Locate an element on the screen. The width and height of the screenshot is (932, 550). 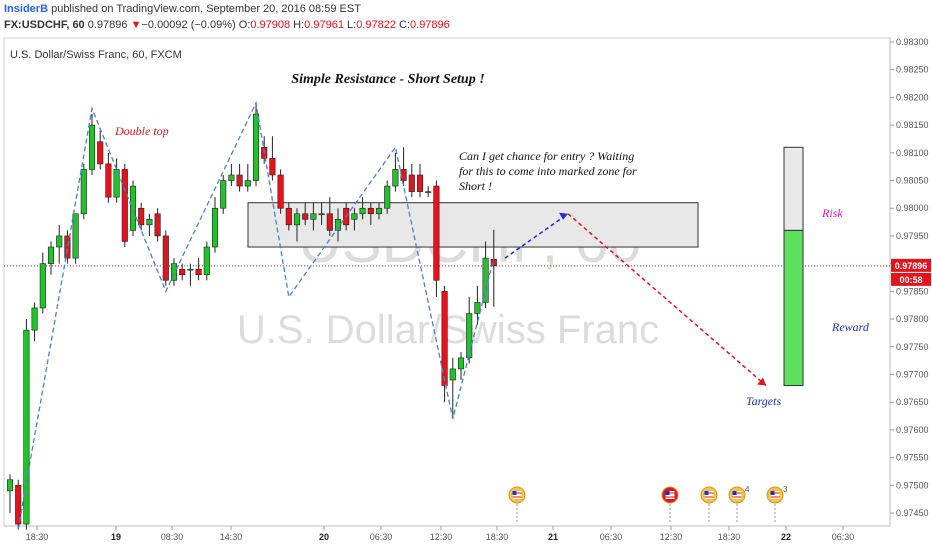
price-tick-label: 0.97600 is located at coordinates (912, 430).